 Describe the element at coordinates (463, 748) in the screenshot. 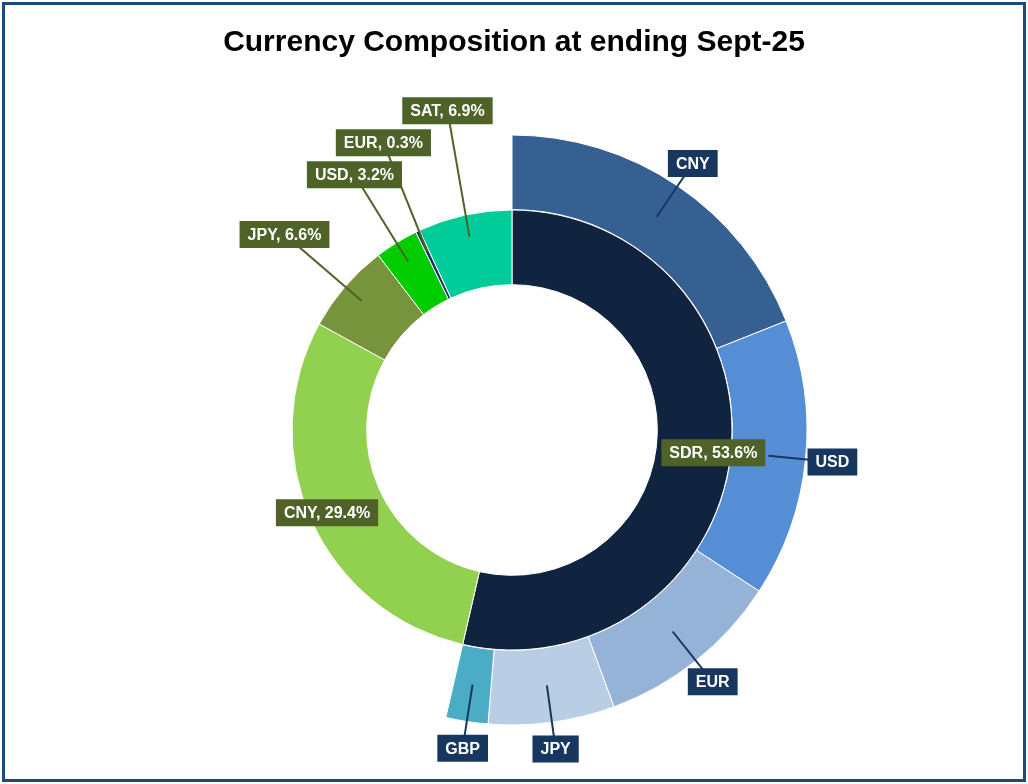

I see `slice-label: GBP` at that location.